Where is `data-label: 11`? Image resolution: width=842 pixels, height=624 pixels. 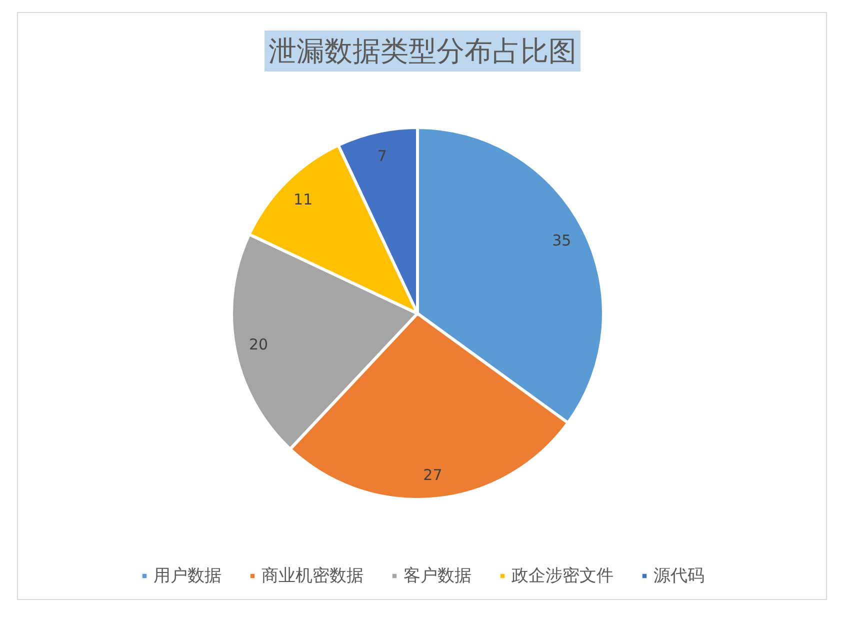
data-label: 11 is located at coordinates (303, 199).